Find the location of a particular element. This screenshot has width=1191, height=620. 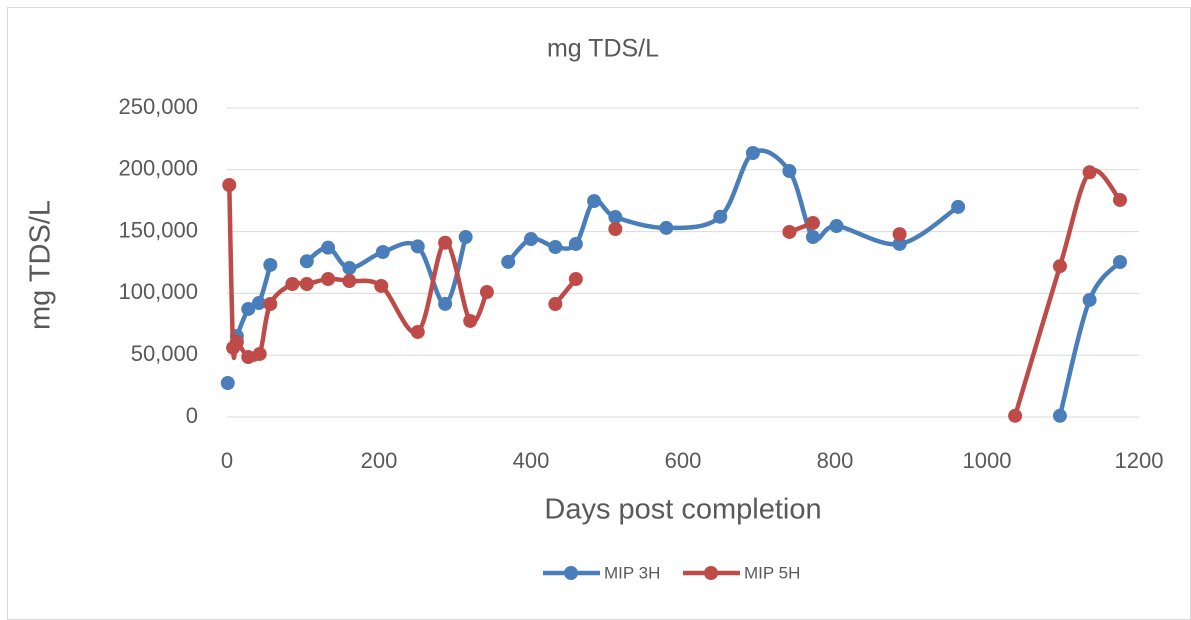

y-axis-label: mg TDS/L is located at coordinates (41, 265).